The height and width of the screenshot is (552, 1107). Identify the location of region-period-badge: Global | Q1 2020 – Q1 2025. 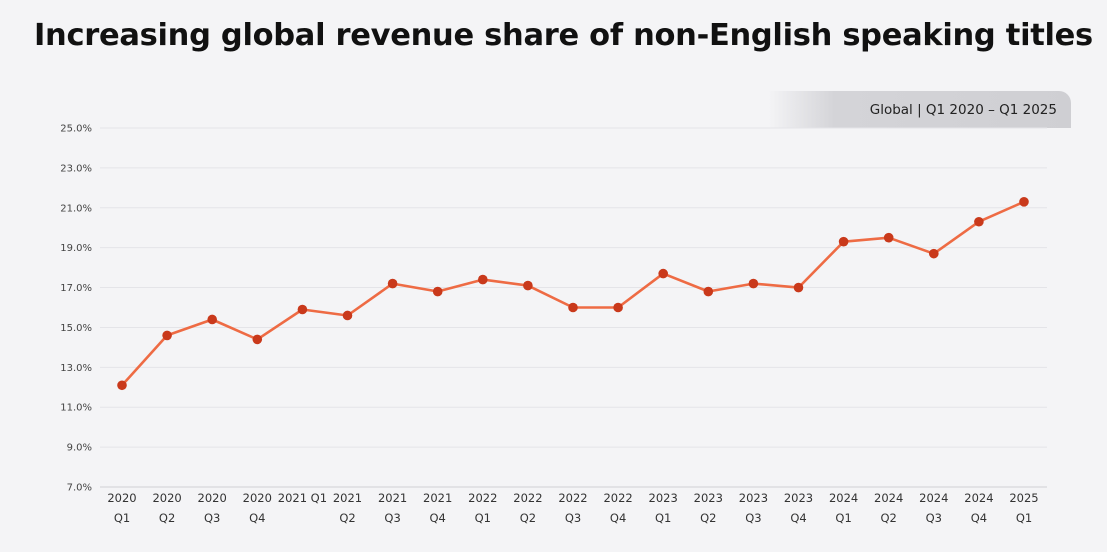
(919, 109).